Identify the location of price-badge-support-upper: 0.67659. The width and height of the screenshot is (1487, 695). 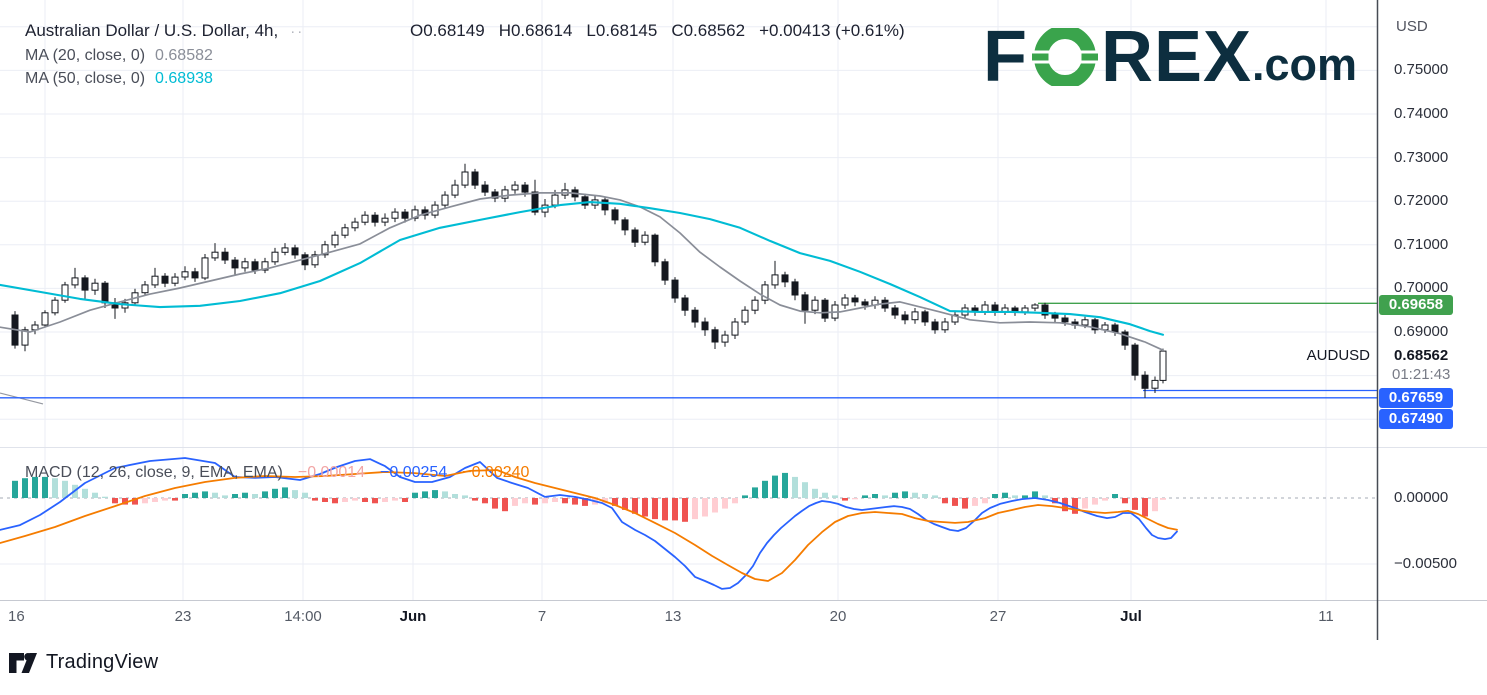
(1416, 398).